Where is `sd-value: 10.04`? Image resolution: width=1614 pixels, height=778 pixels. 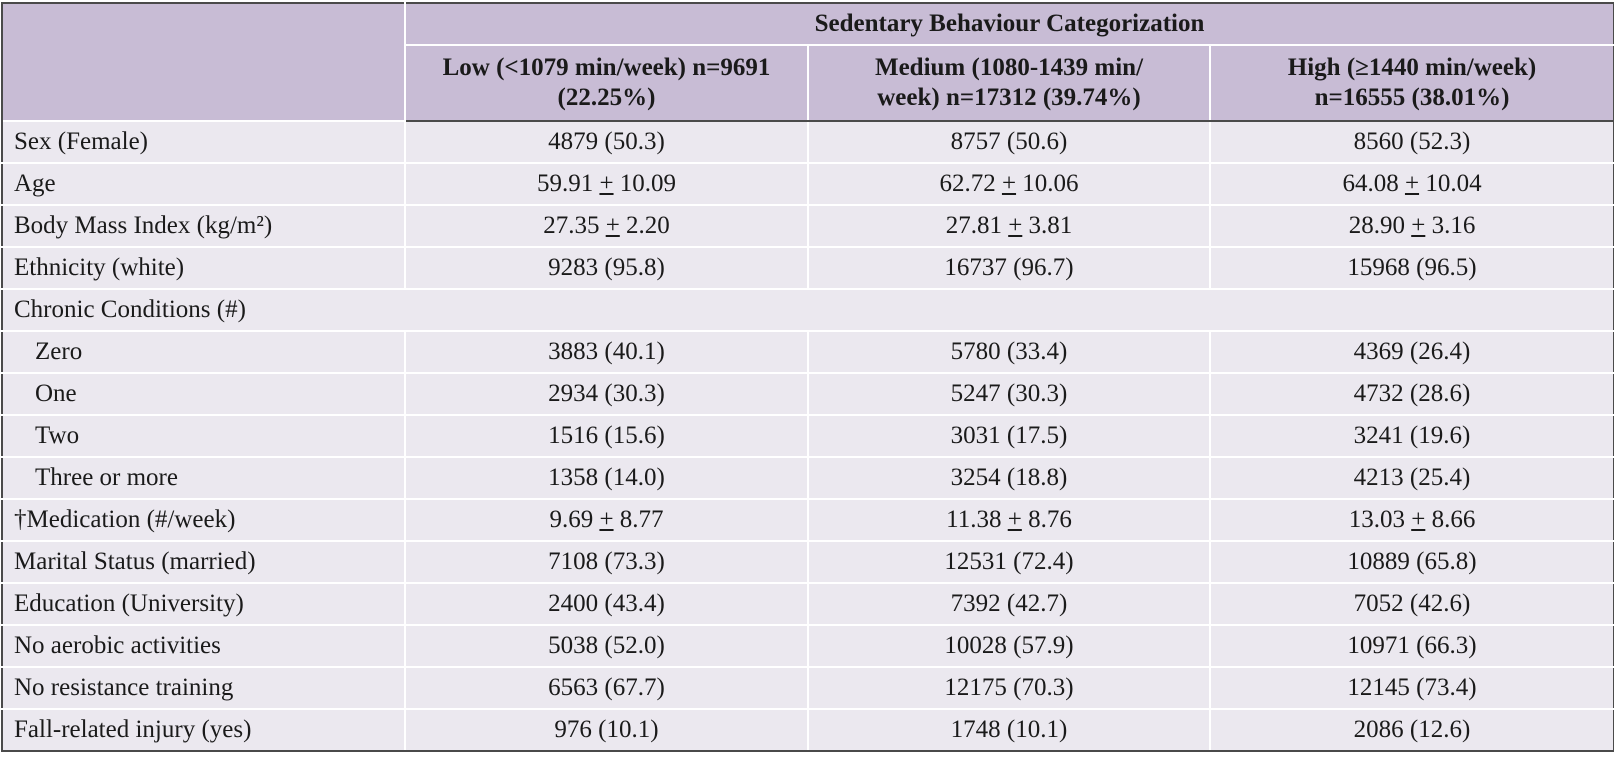 sd-value: 10.04 is located at coordinates (1453, 183).